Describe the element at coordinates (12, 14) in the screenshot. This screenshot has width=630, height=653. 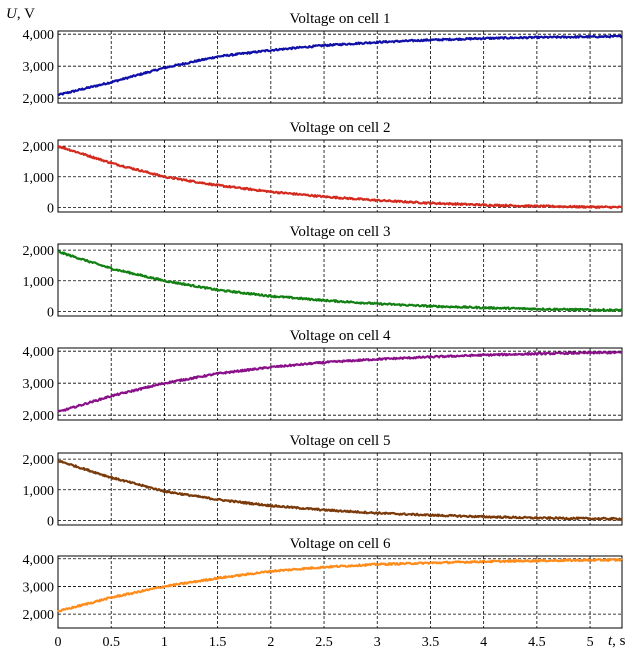
I see `y-axis-symbol: U` at that location.